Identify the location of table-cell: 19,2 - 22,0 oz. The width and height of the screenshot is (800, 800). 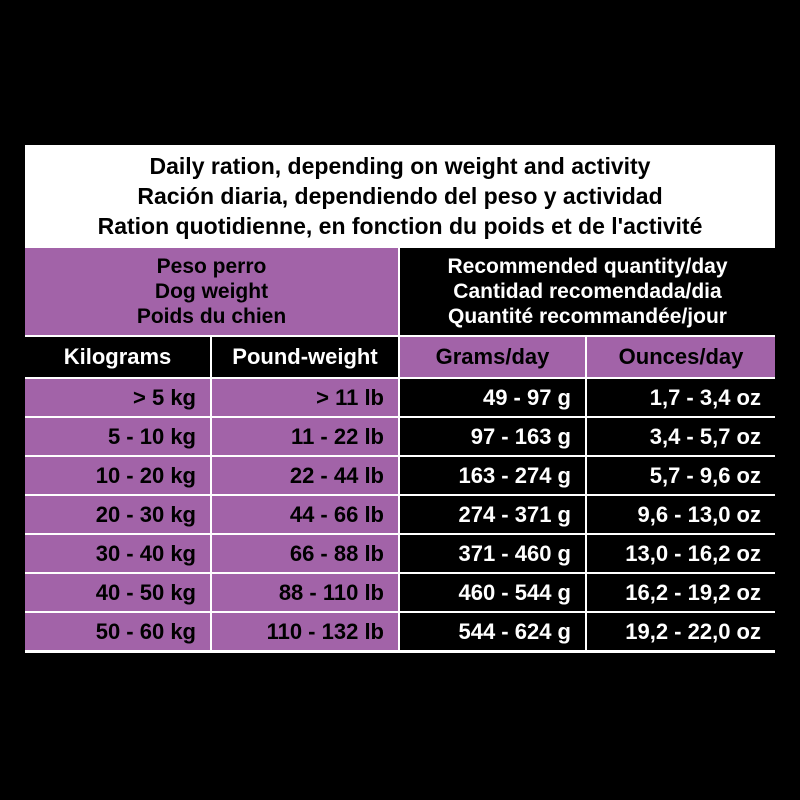
(681, 631).